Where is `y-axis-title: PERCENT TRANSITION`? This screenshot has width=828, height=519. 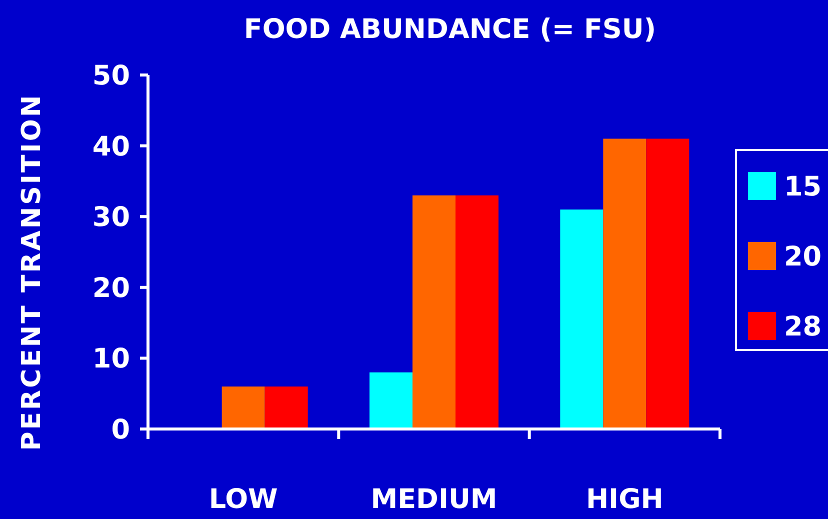
y-axis-title: PERCENT TRANSITION is located at coordinates (32, 272).